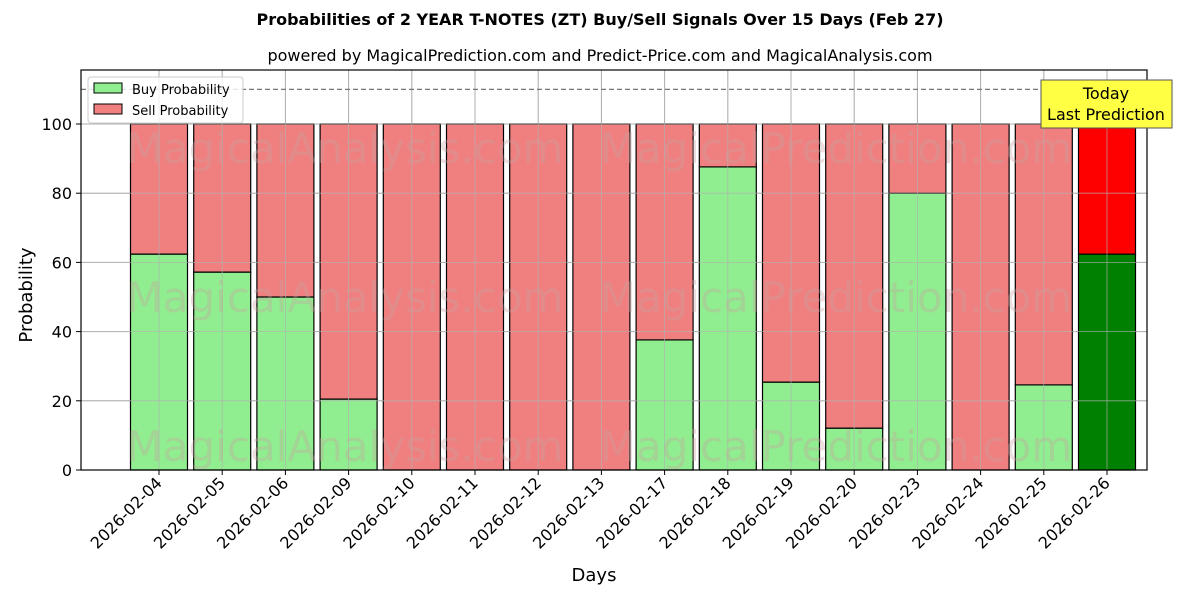  I want to click on y-tick-label: 40, so click(62, 332).